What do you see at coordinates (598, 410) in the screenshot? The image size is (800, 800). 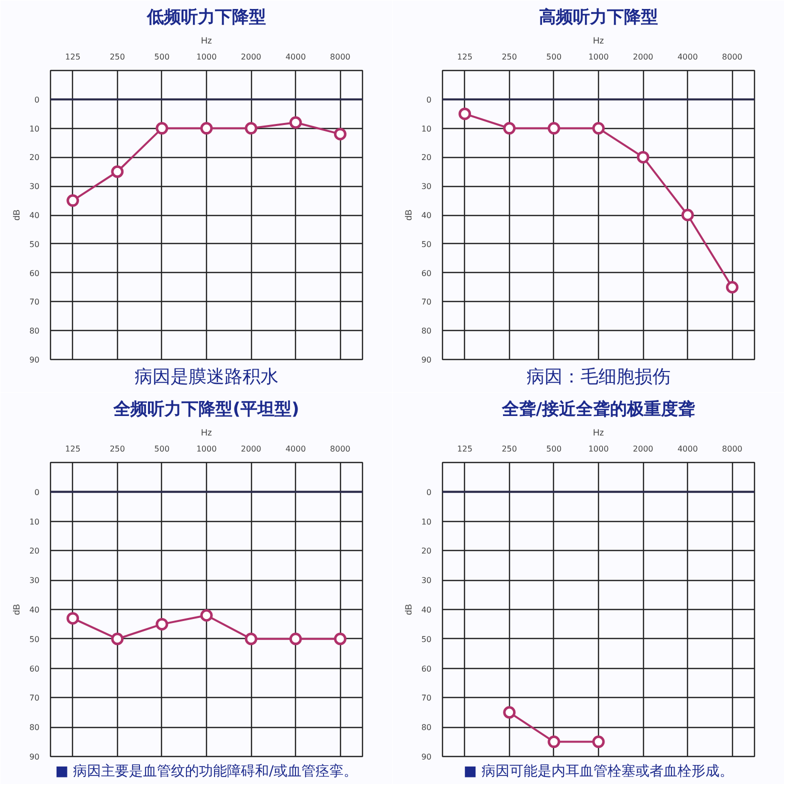 I see `chart-title: 全聋/接近全聋的极重度聋` at bounding box center [598, 410].